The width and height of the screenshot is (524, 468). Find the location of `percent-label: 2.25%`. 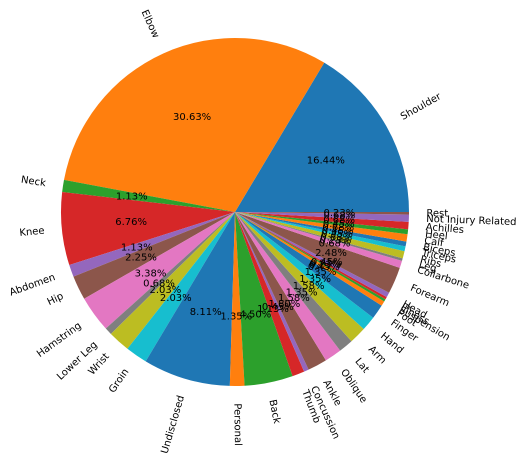

percent-label: 2.25% is located at coordinates (141, 258).